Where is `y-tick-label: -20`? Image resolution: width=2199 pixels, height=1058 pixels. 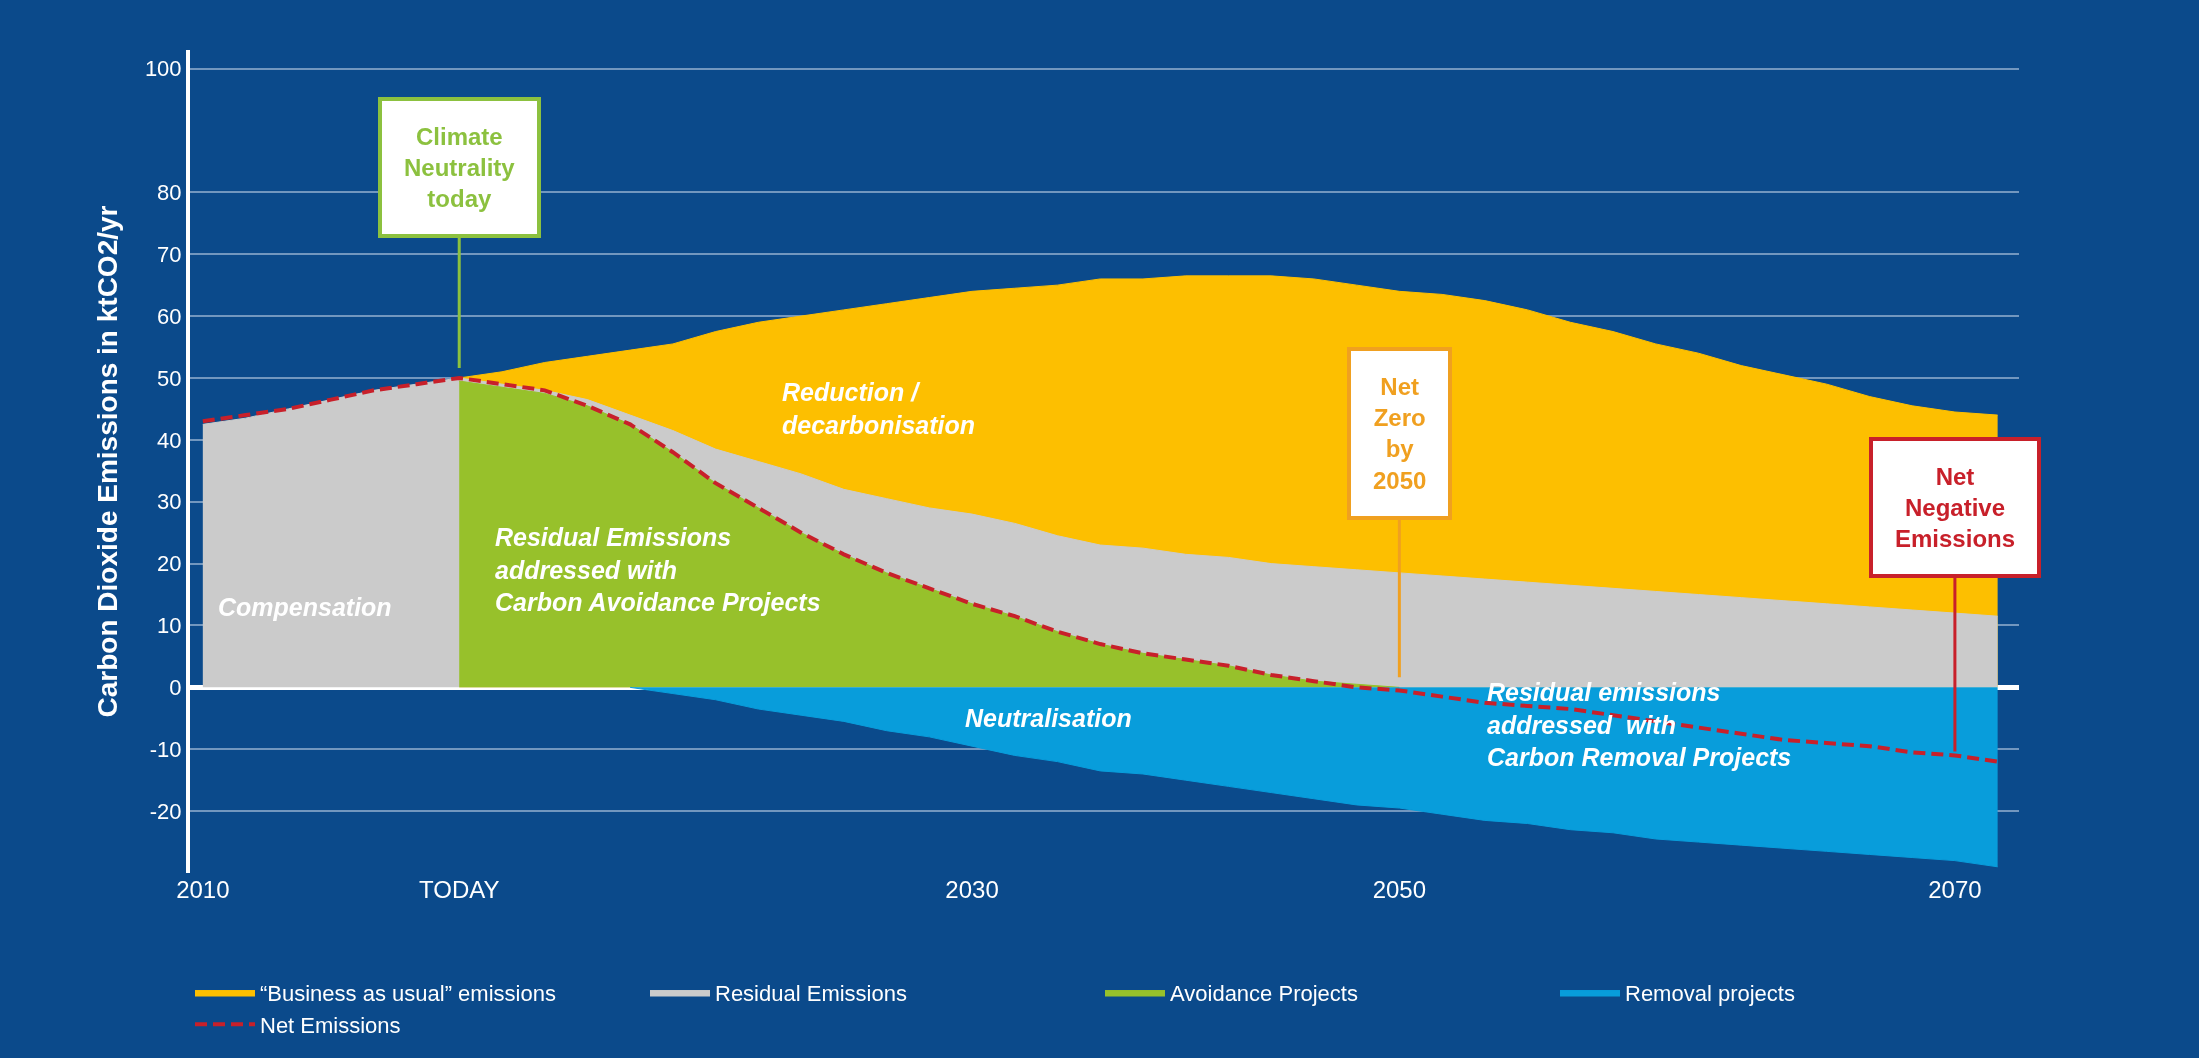 y-tick-label: -20 is located at coordinates (165, 811).